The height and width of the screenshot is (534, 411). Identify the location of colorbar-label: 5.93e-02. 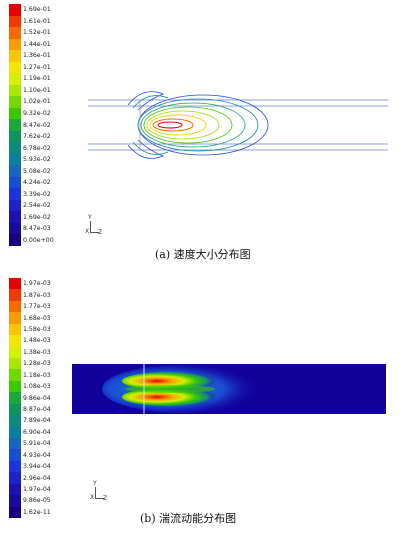
(37, 160).